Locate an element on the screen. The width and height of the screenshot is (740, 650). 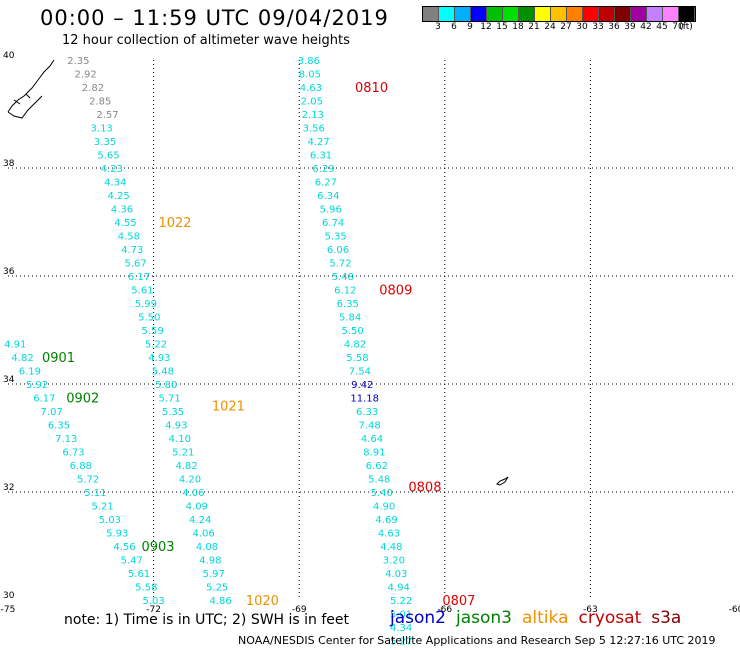
pass-time-label: 0810 is located at coordinates (371, 88).